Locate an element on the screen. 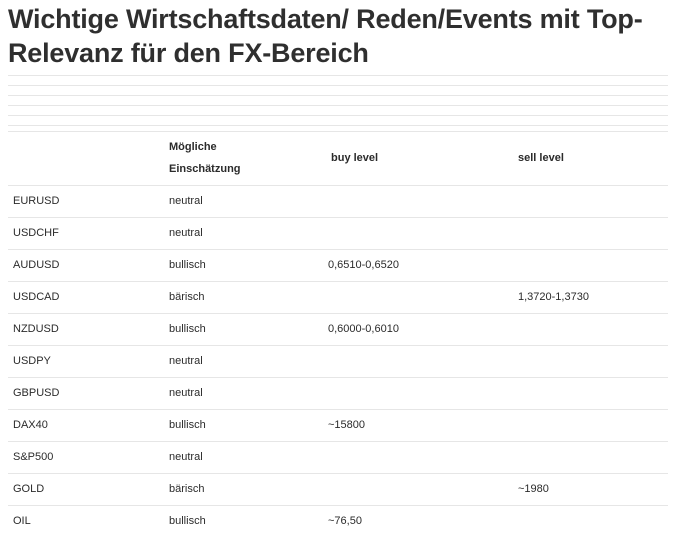  cell-symbol: EURUSD is located at coordinates (36, 201).